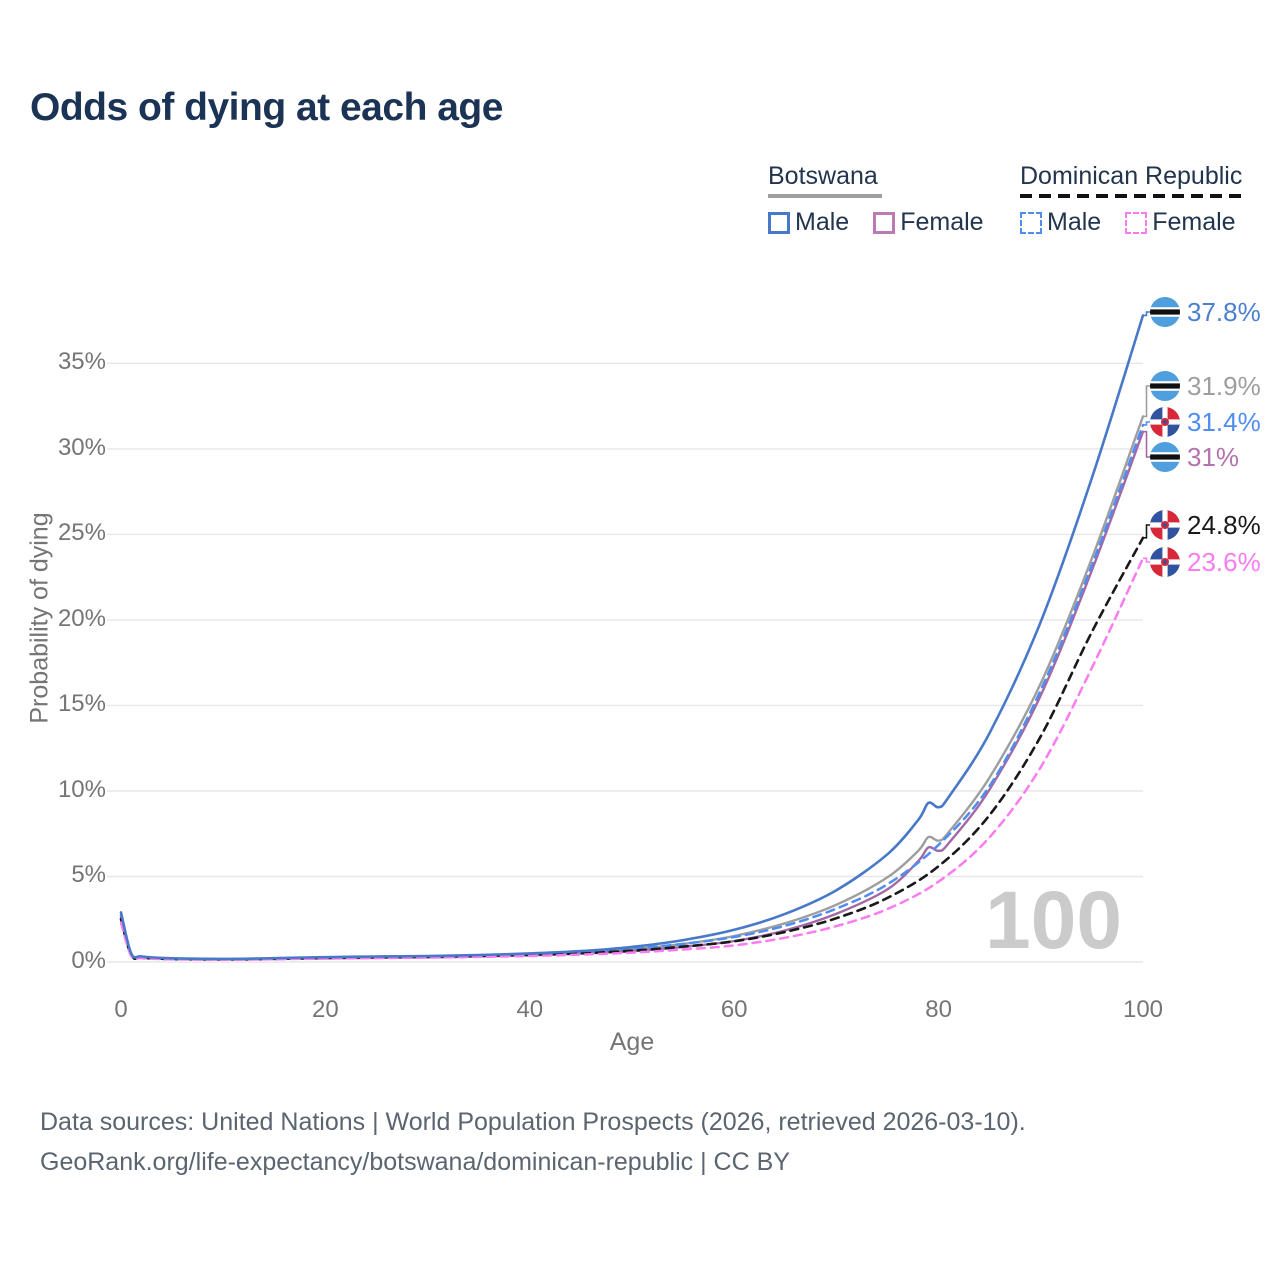 The image size is (1280, 1280). I want to click on legend-label-dominican-female: Female, so click(1194, 222).